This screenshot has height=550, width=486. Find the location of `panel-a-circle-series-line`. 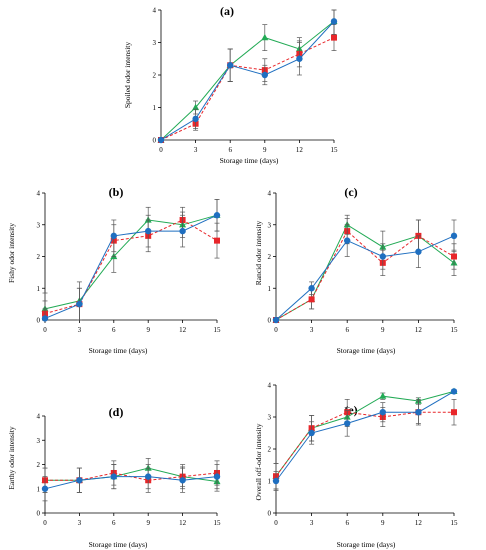

panel-a-circle-series-line is located at coordinates (247, 81).